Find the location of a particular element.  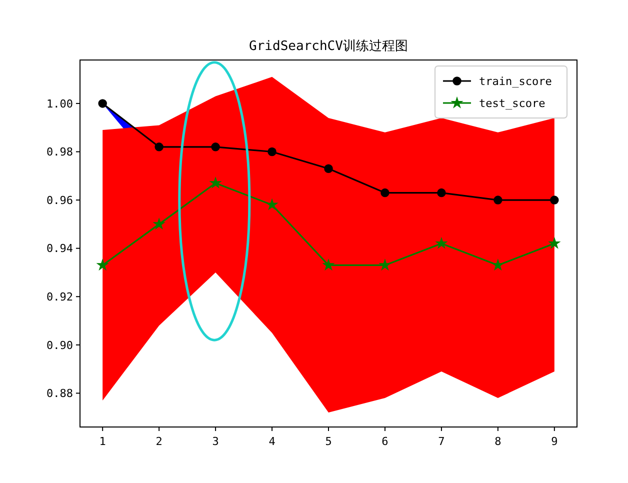

y-tick-label: 0.94 is located at coordinates (60, 249).